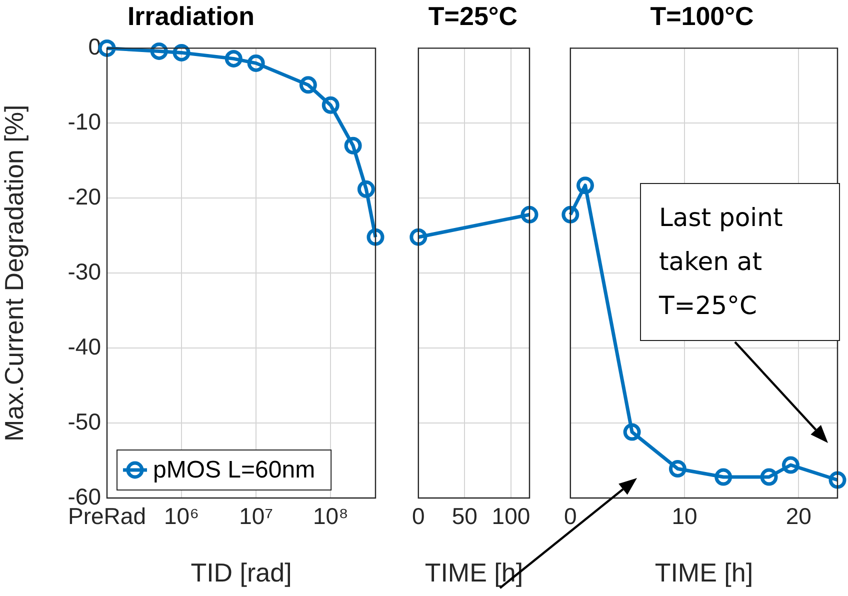  I want to click on chart-title: Irradiation, so click(191, 15).